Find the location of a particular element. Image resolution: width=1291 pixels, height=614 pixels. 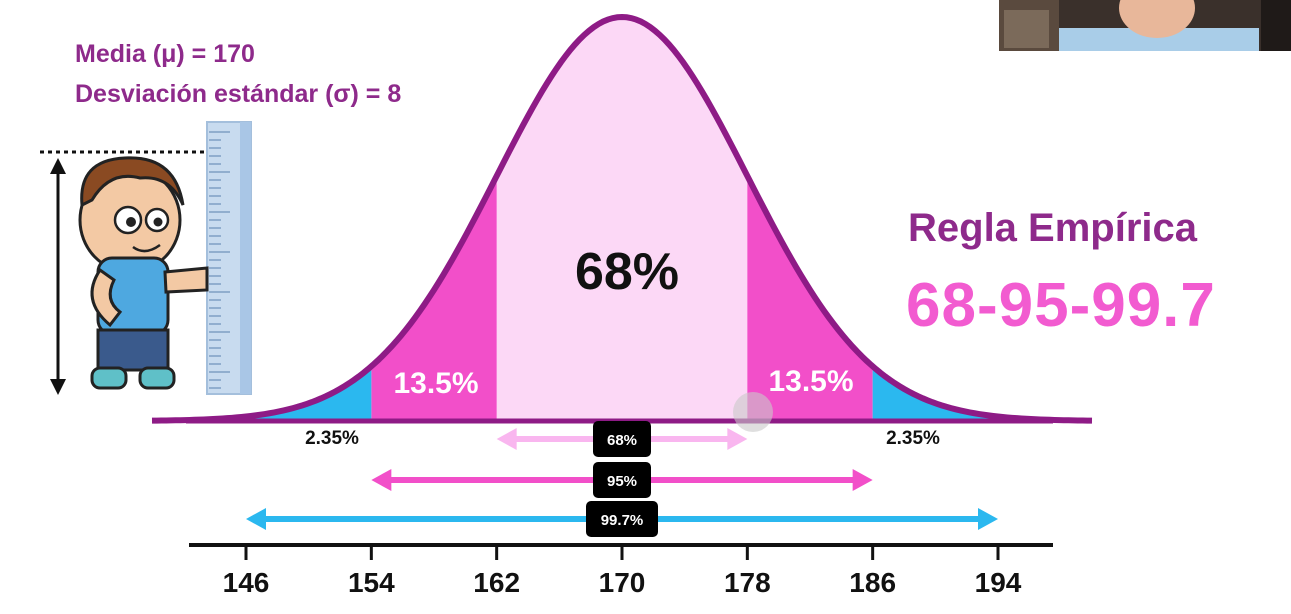

range-arrow-68%: 68% is located at coordinates (622, 439).